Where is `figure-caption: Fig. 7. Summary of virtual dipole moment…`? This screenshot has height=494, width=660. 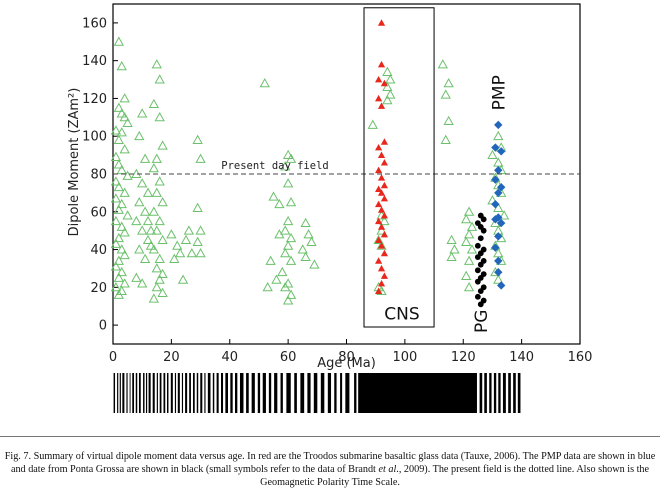 figure-caption: Fig. 7. Summary of virtual dipole moment… is located at coordinates (330, 469).